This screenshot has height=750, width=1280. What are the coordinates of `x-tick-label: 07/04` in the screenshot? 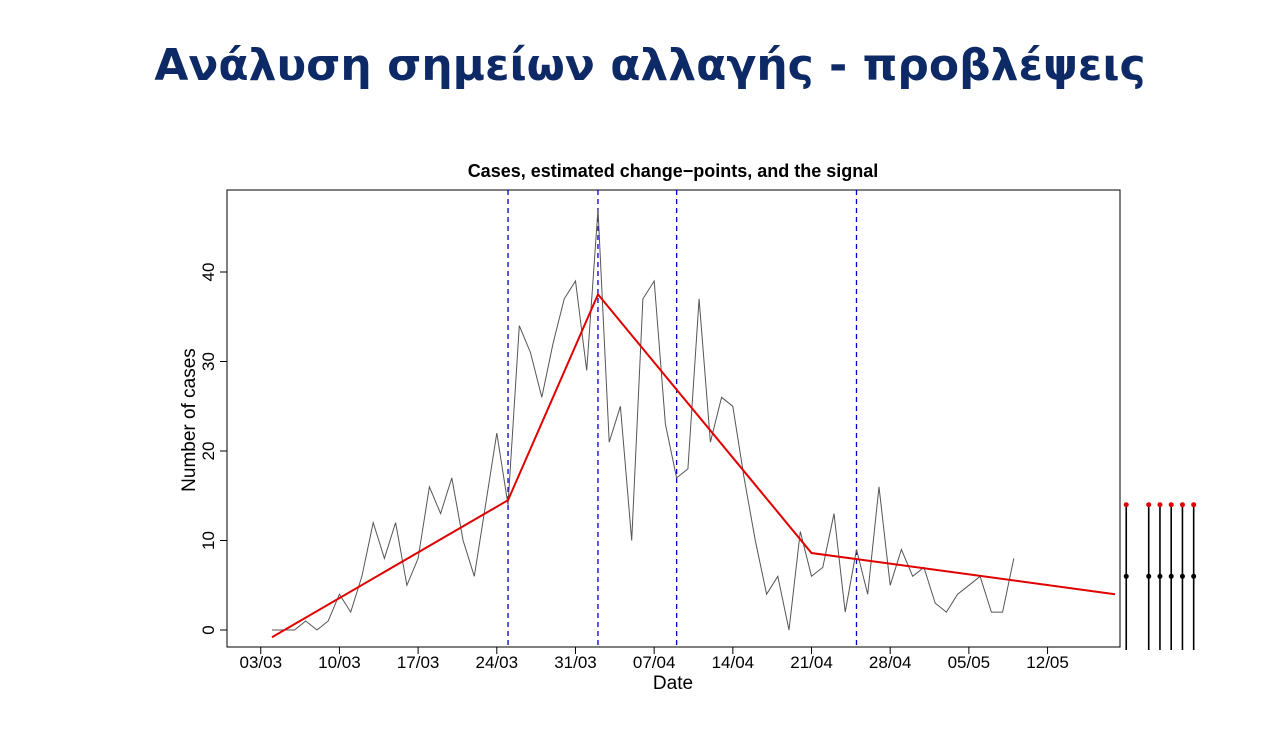 It's located at (654, 662).